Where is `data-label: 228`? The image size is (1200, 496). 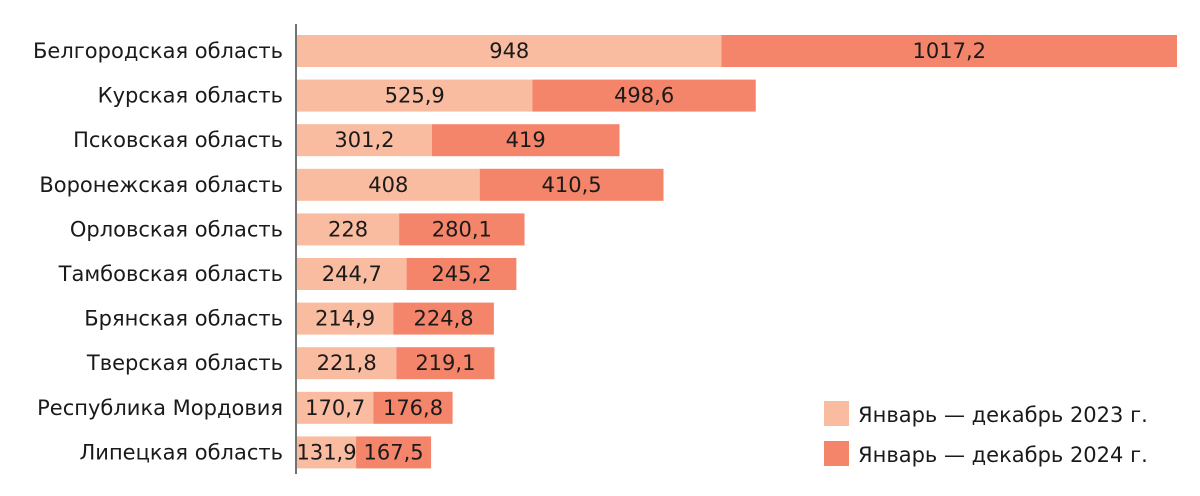 data-label: 228 is located at coordinates (348, 229).